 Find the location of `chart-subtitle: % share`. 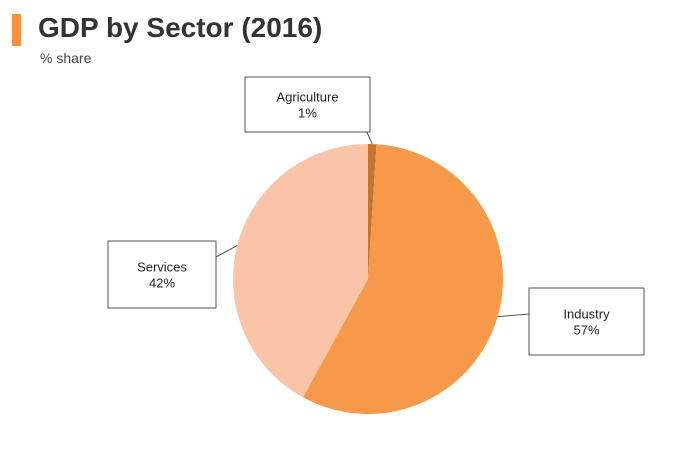

chart-subtitle: % share is located at coordinates (66, 58).